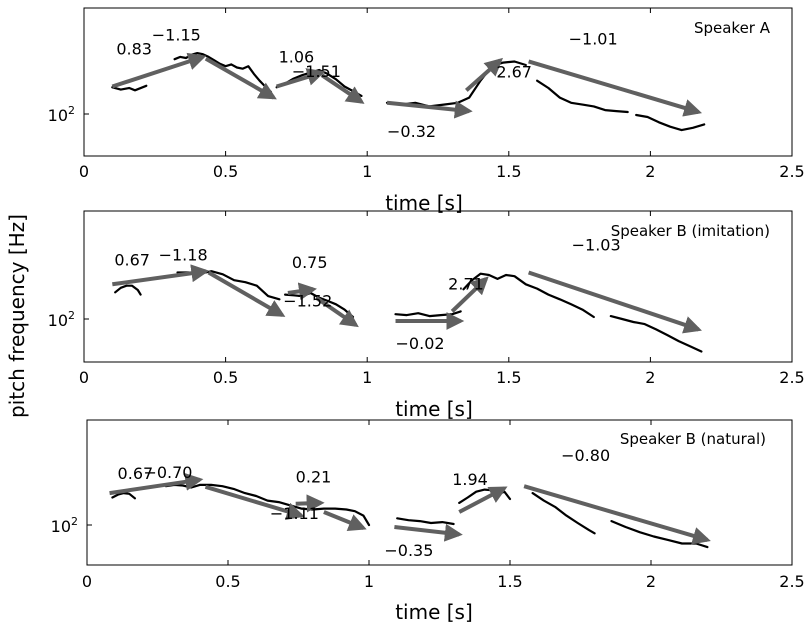 This screenshot has width=806, height=631. Describe the element at coordinates (411, 131) in the screenshot. I see `slope-label: −0.32` at that location.